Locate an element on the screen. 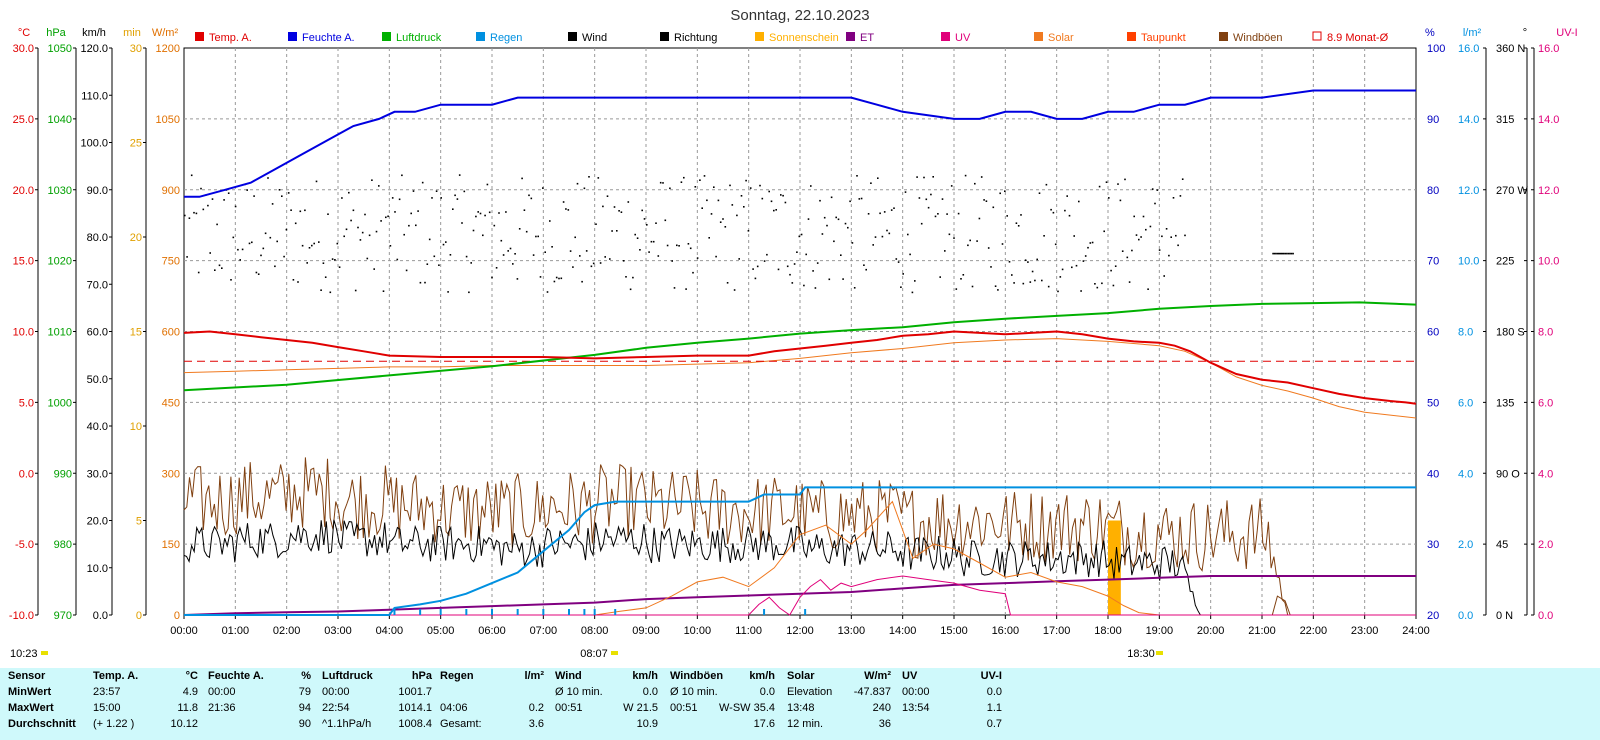 Image resolution: width=1600 pixels, height=740 pixels. cell-label: 13:48 is located at coordinates (801, 708).